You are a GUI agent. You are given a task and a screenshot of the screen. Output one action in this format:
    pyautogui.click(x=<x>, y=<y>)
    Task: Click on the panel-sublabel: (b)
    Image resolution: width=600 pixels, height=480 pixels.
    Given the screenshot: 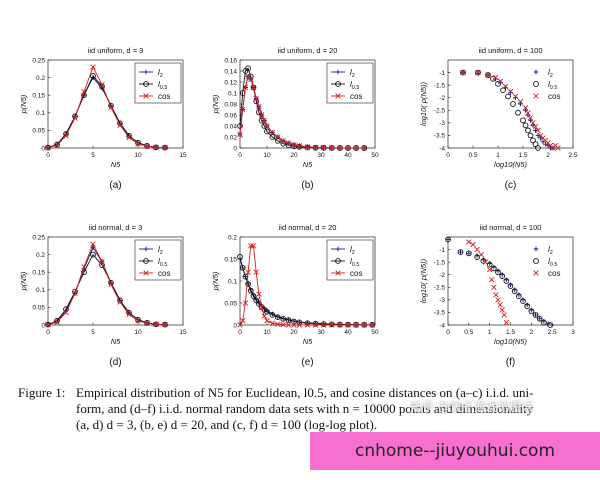 What is the action you would take?
    pyautogui.click(x=307, y=185)
    